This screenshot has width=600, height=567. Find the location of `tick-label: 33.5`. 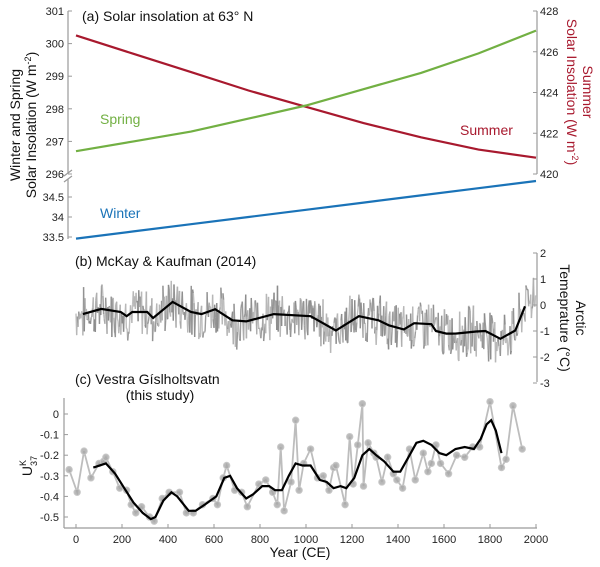

tick-label: 33.5 is located at coordinates (53, 238).